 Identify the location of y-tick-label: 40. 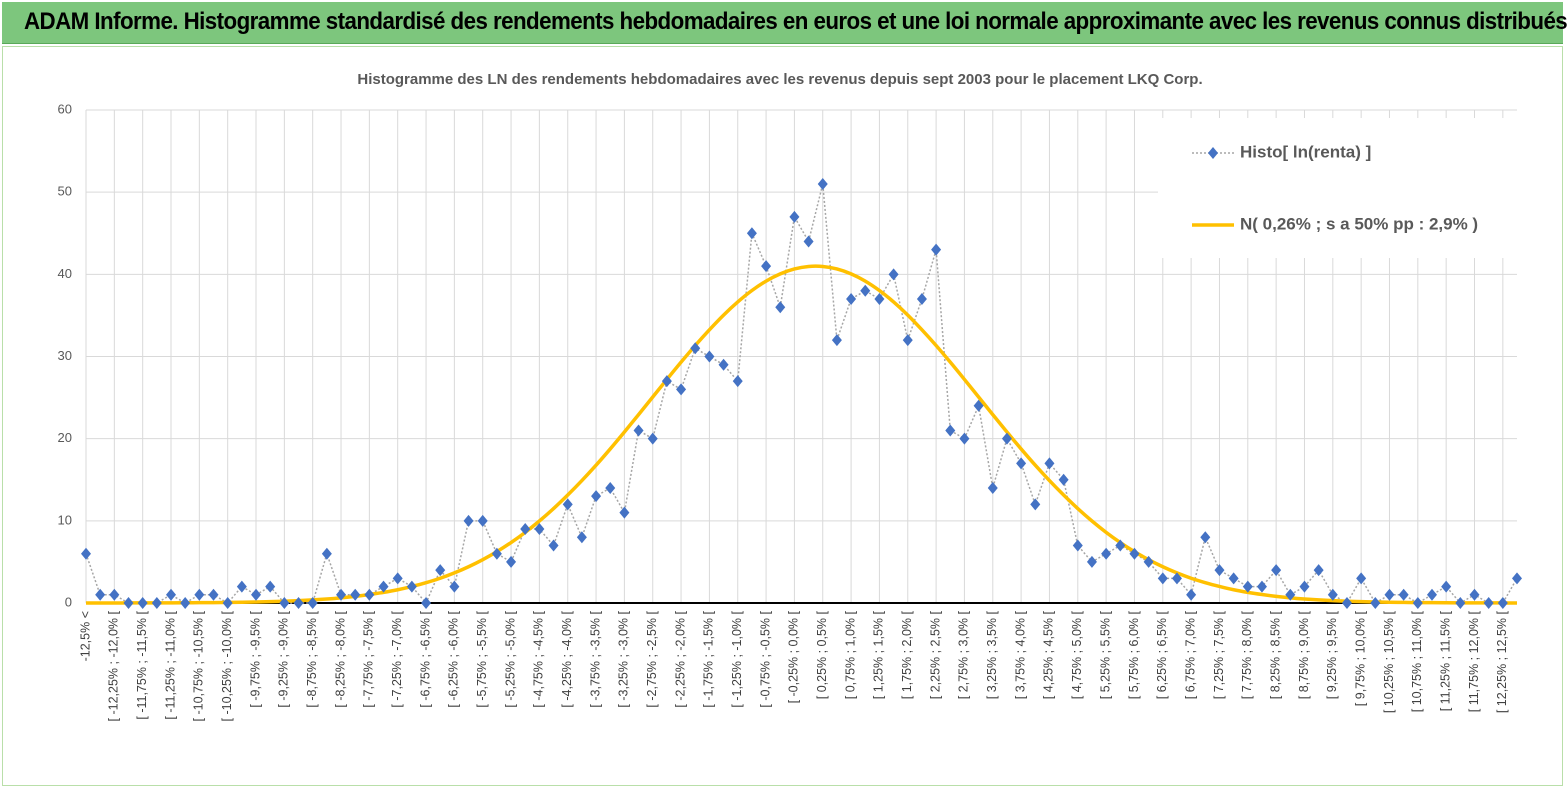
(65, 273).